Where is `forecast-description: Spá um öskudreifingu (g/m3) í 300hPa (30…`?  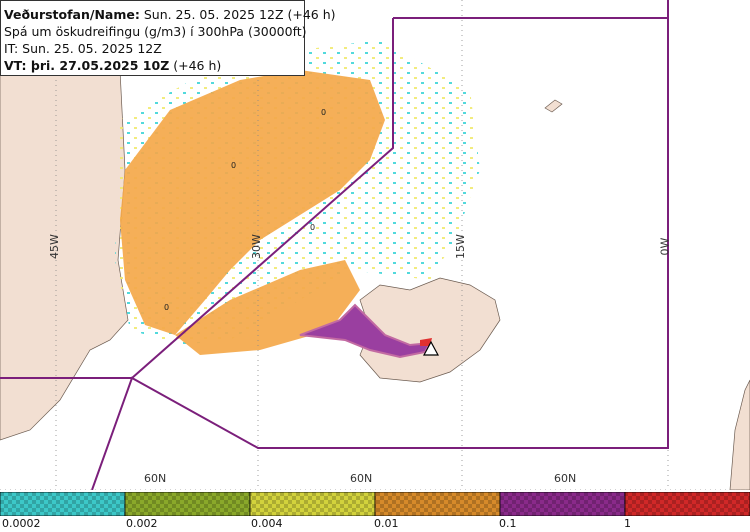 forecast-description: Spá um öskudreifingu (g/m3) í 300hPa (30… is located at coordinates (155, 31).